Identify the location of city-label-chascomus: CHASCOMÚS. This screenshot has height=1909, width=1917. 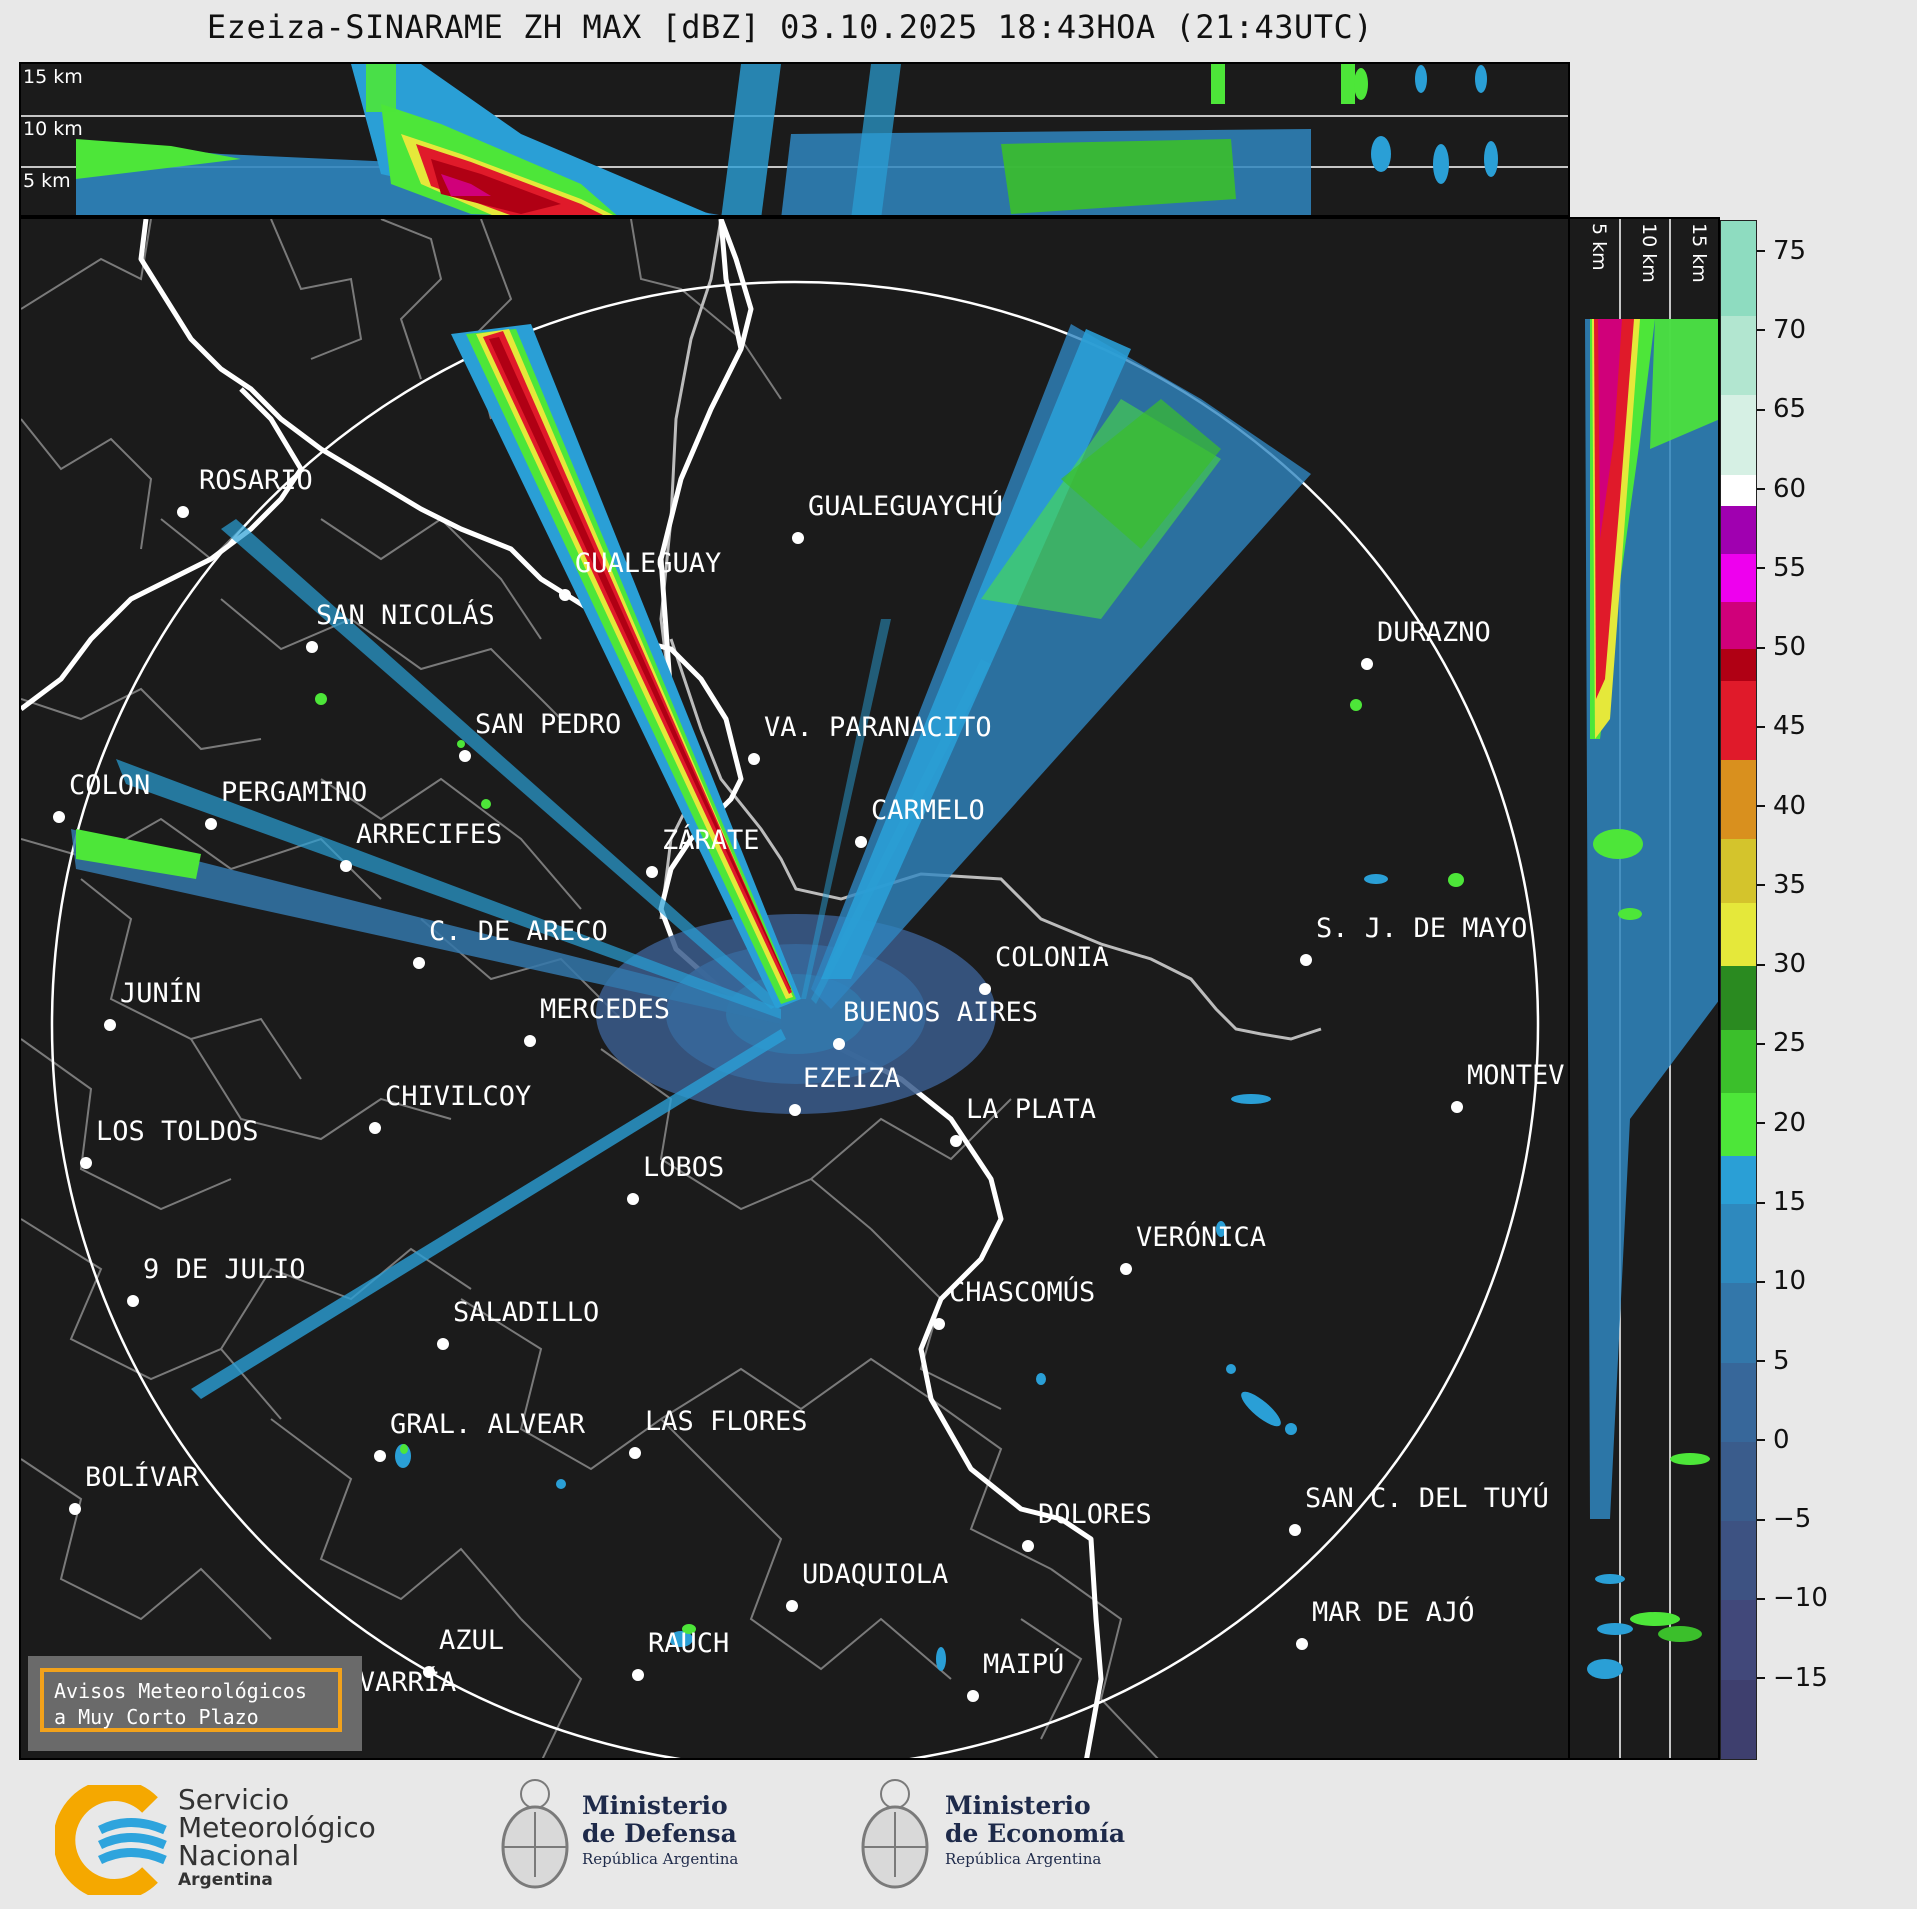
(1022, 1292).